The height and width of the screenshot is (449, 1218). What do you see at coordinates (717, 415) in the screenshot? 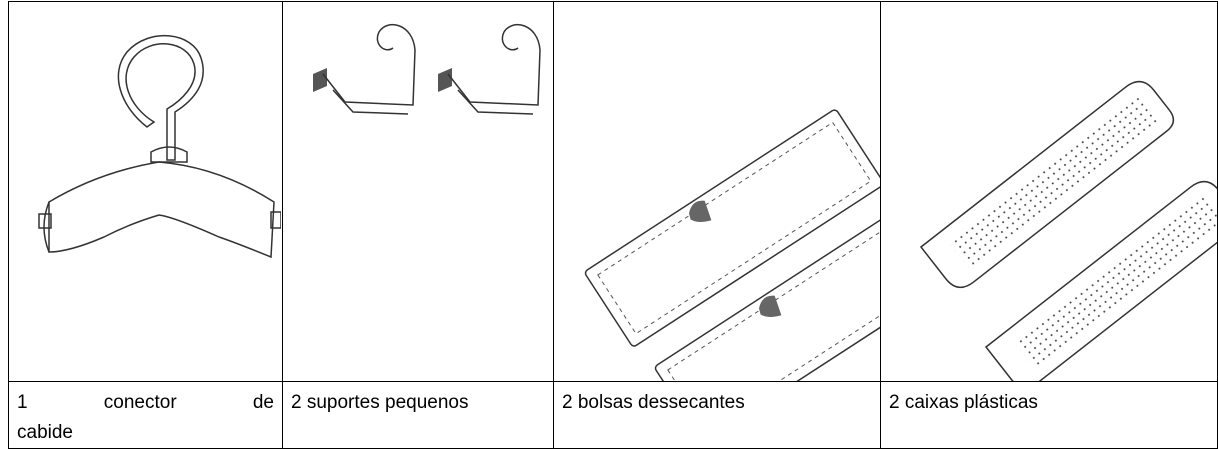
I see `item-label: 2 bolsas dessecantes` at bounding box center [717, 415].